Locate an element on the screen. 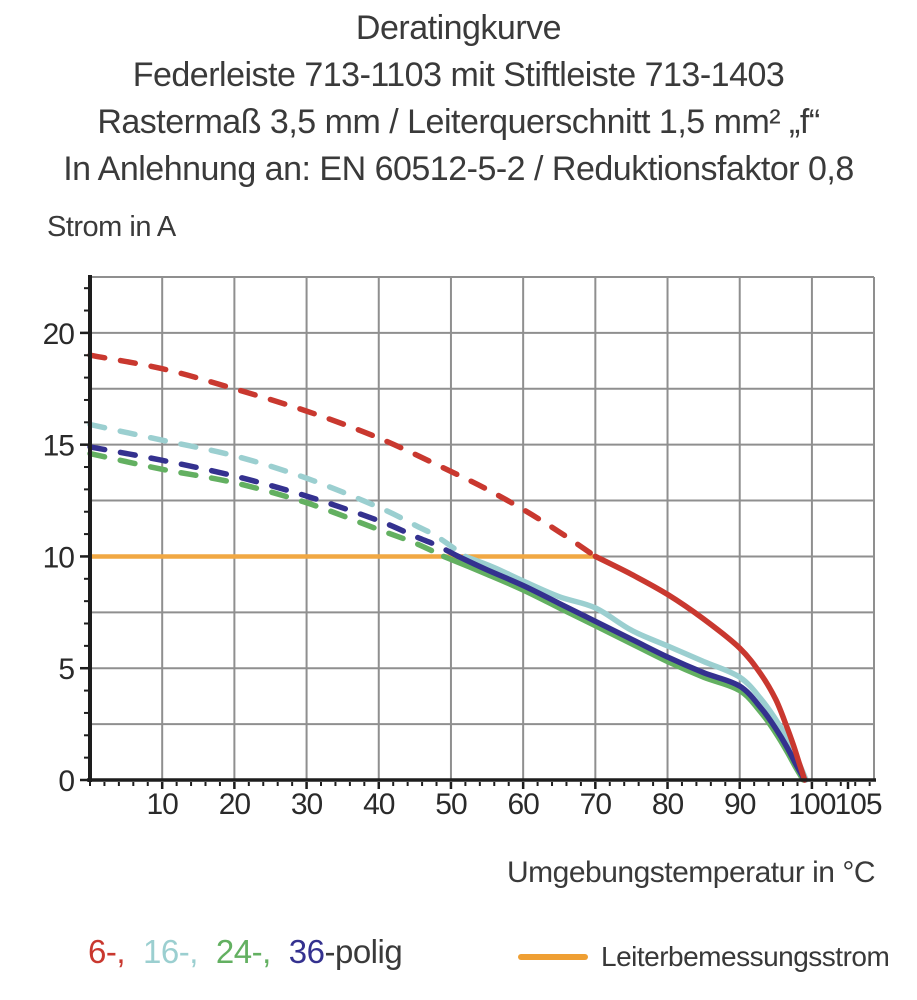 The height and width of the screenshot is (1000, 917). chart-title: Deratingkurve is located at coordinates (458, 28).